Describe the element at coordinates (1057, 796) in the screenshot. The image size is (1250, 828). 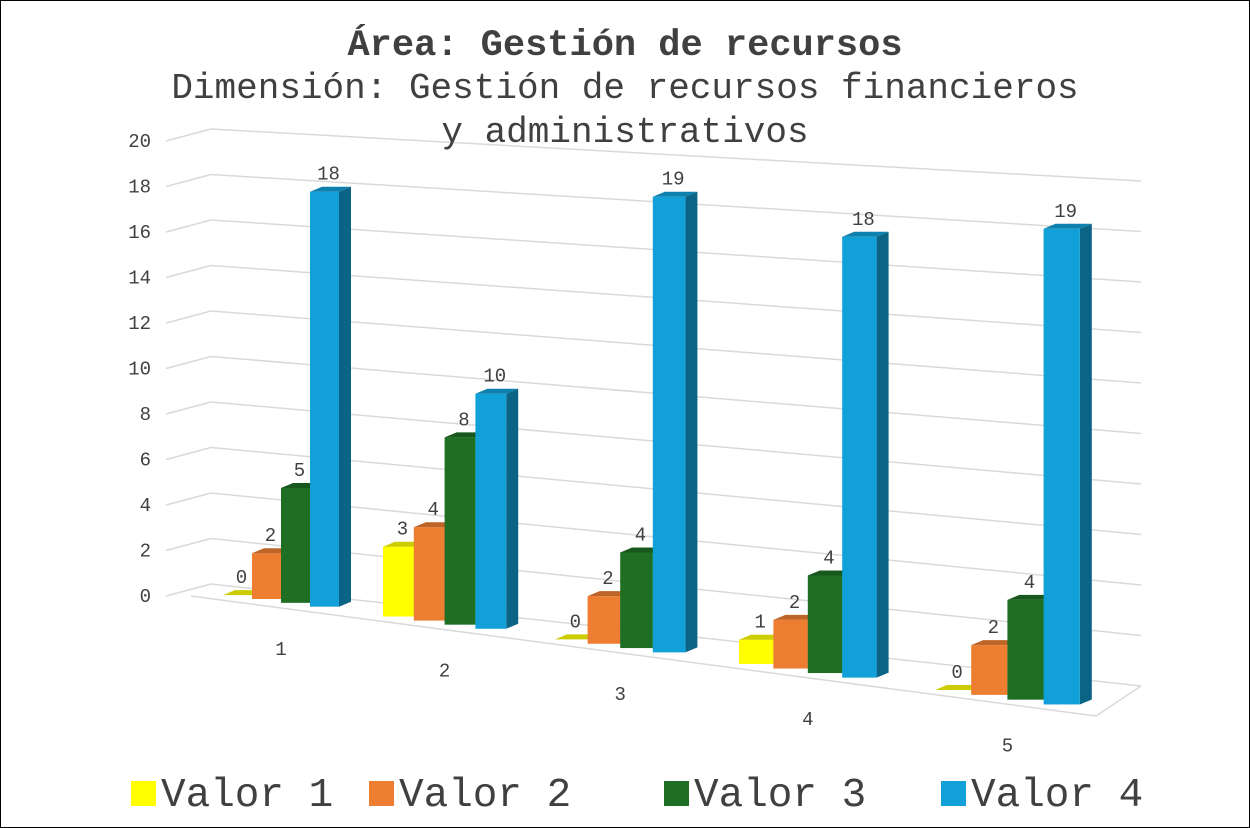
I see `legend-label: Valor 4` at that location.